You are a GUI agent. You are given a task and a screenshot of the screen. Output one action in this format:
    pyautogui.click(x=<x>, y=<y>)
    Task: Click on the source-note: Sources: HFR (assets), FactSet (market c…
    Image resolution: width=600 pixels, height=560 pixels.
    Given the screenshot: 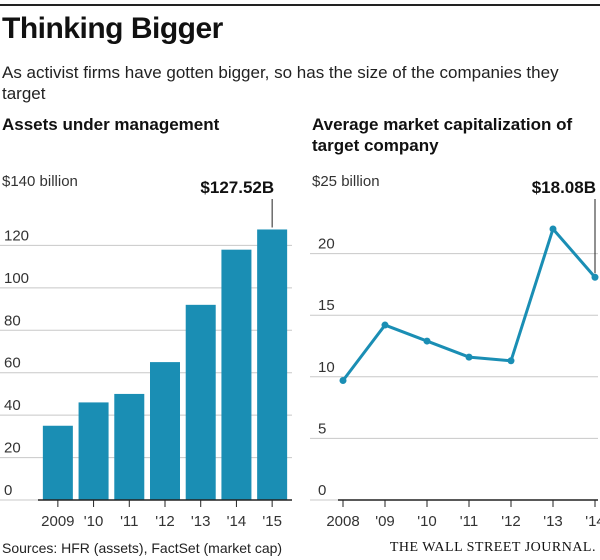 What is the action you would take?
    pyautogui.click(x=142, y=548)
    